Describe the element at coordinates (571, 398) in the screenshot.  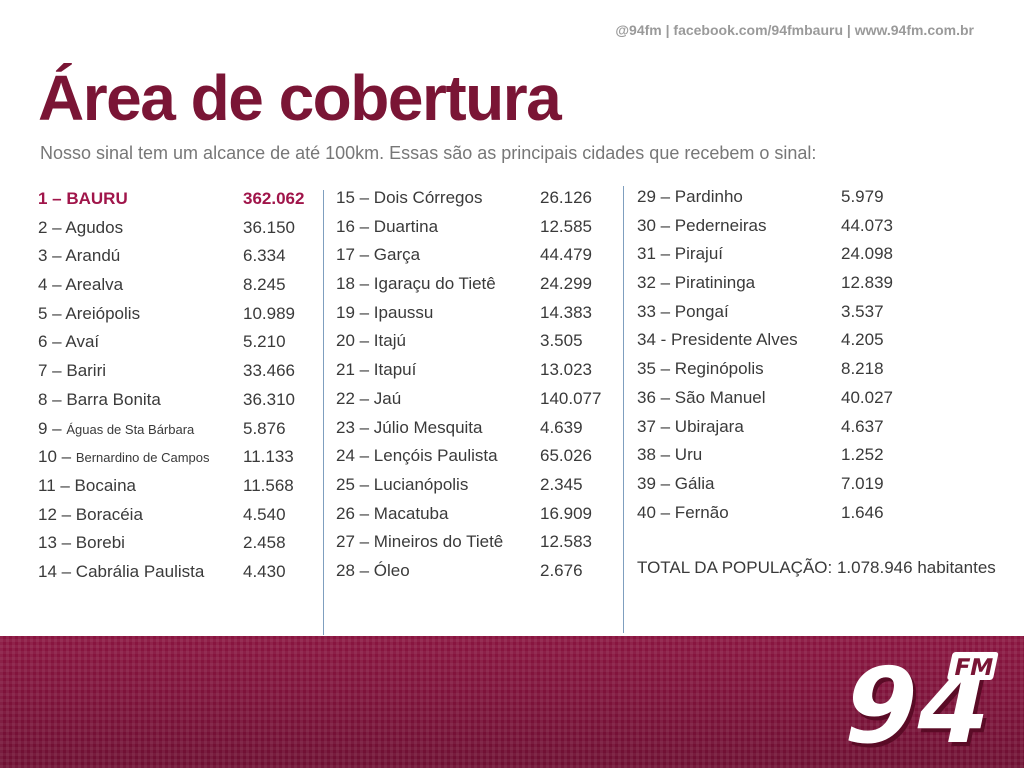
I see `city-population: 140.077` at that location.